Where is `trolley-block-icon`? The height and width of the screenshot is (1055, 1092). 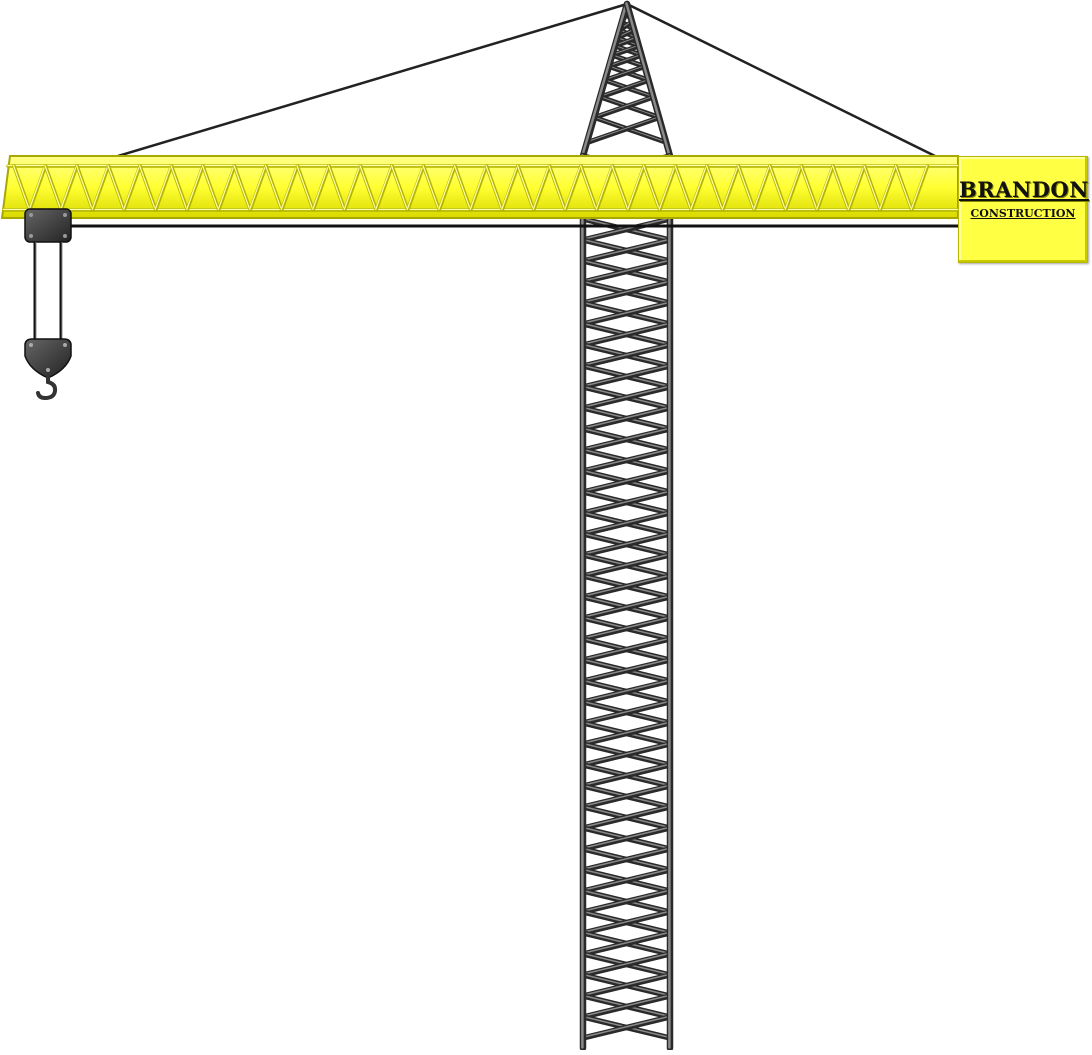 trolley-block-icon is located at coordinates (48, 225).